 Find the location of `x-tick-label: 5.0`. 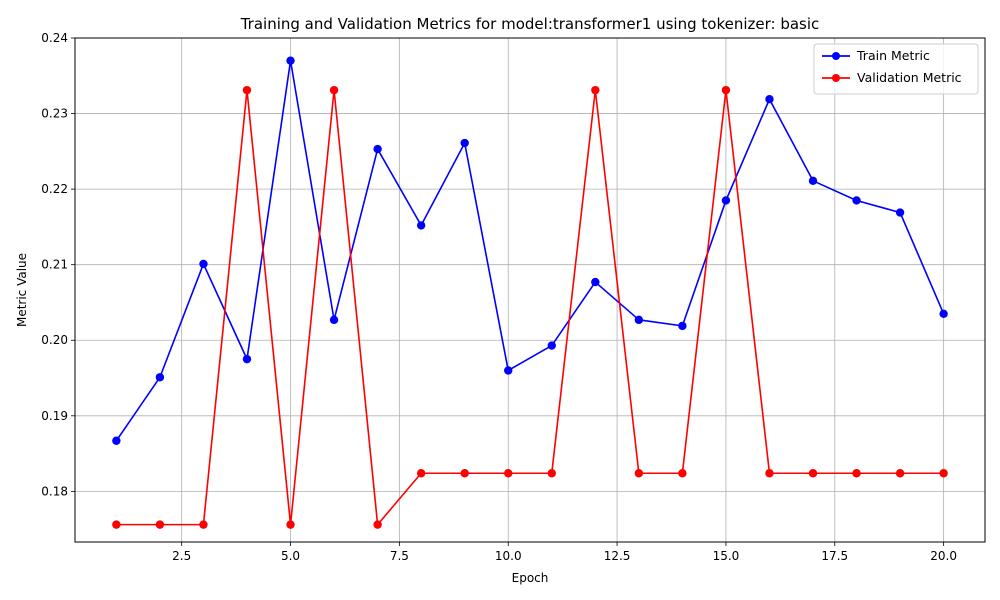

x-tick-label: 5.0 is located at coordinates (290, 556).